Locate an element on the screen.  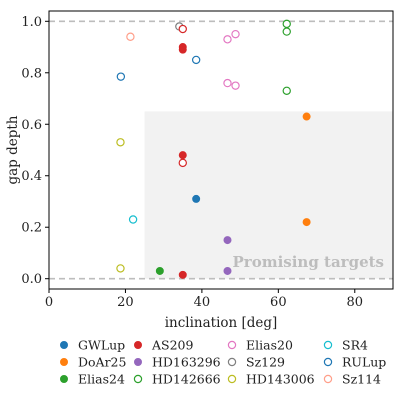
legend-label: RULup is located at coordinates (364, 361).